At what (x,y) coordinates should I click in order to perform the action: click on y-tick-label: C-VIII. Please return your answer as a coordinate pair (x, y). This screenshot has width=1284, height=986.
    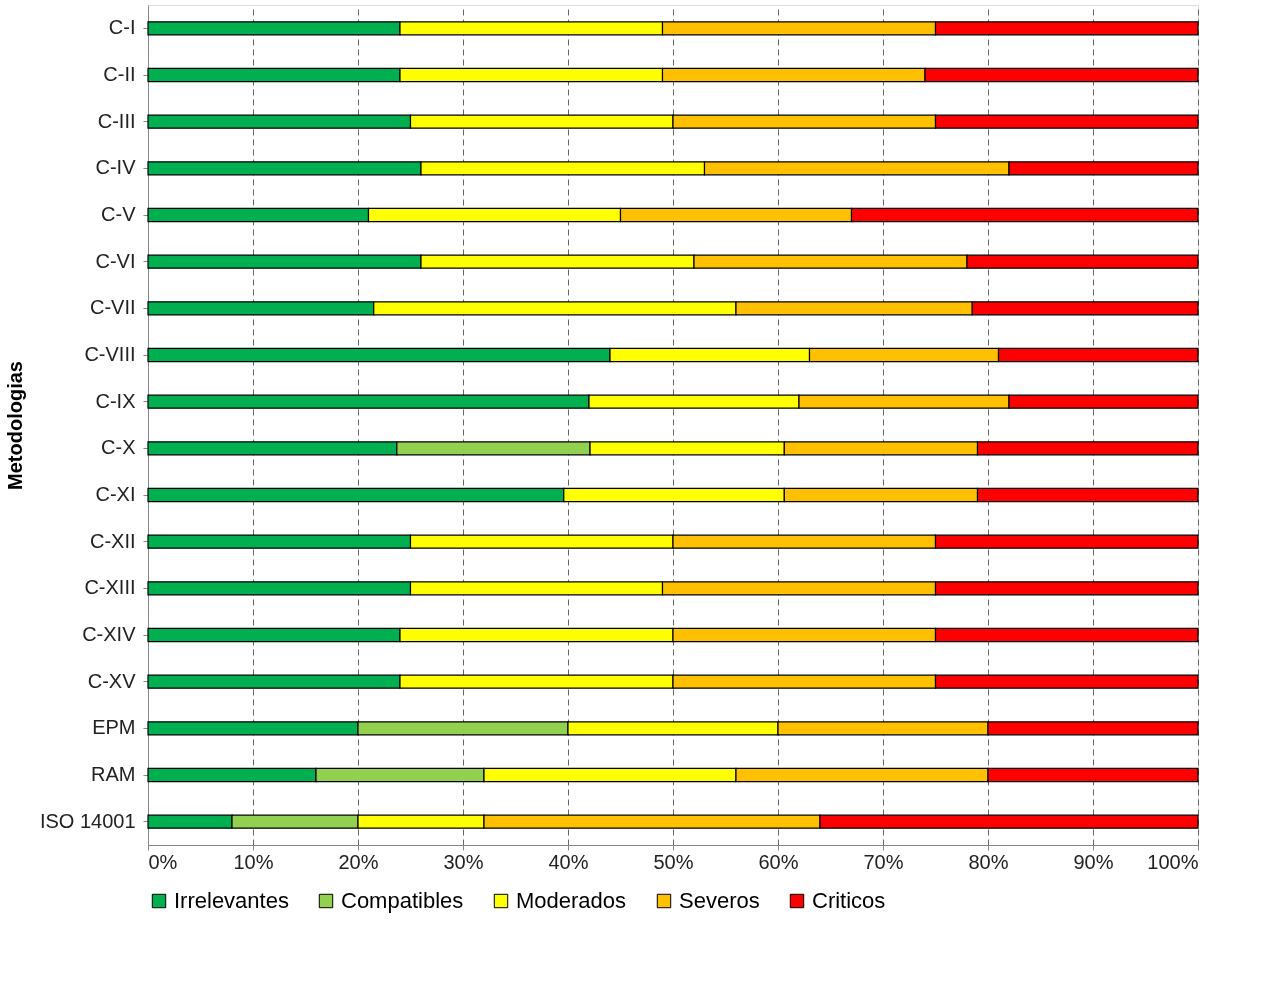
    Looking at the image, I should click on (110, 354).